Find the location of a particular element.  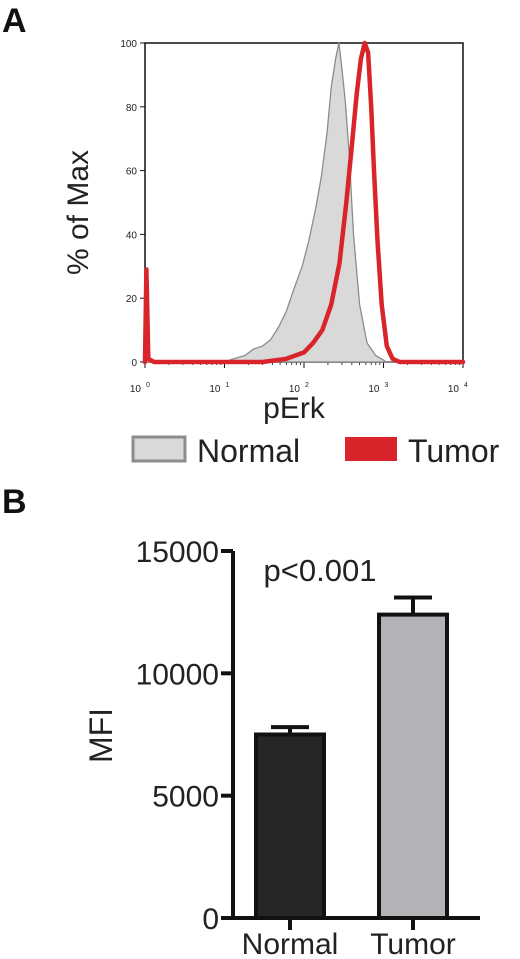

x-tick-exponent: 1 is located at coordinates (228, 385).